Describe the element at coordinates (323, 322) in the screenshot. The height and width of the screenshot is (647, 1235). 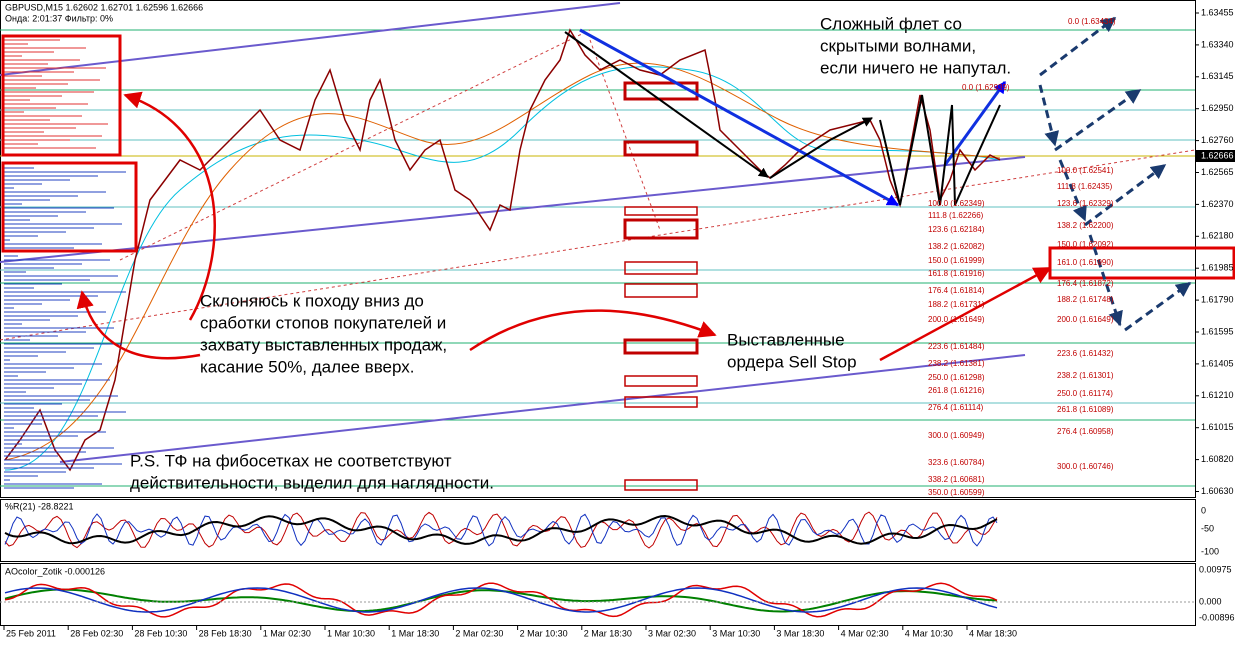
I see `annotation: сработки стопов покупателей и` at that location.